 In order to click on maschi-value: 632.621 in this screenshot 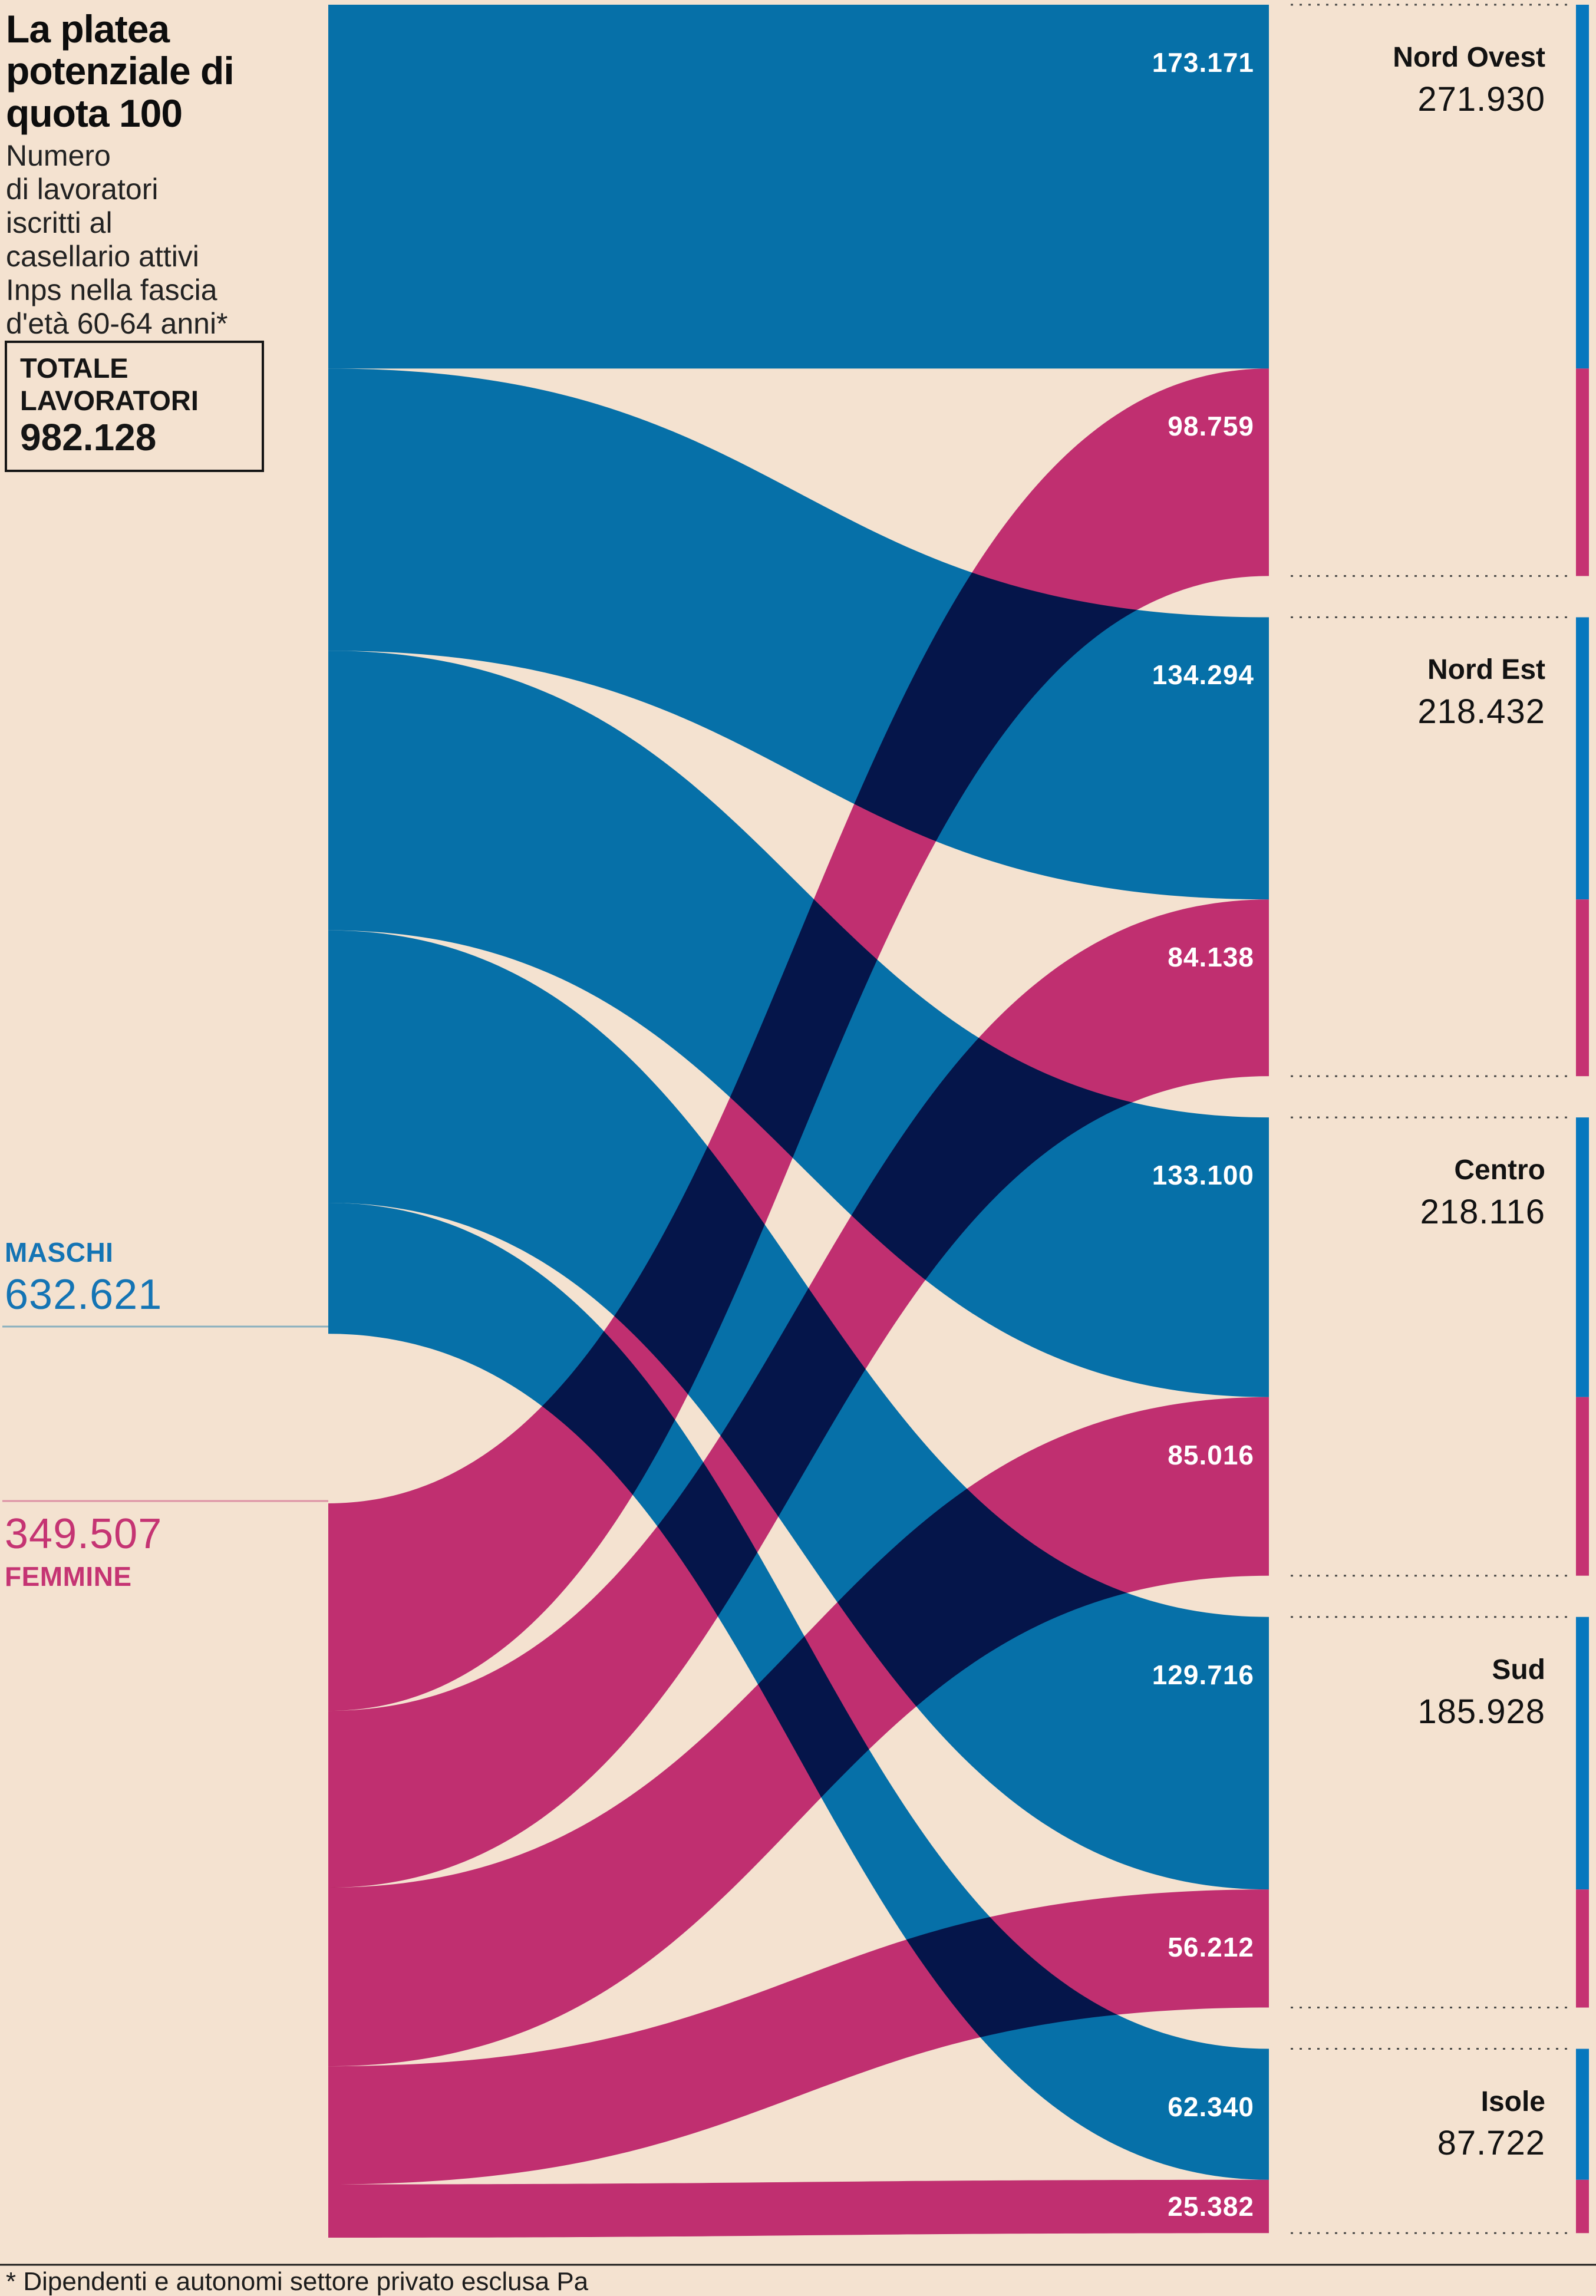, I will do `click(84, 1294)`.